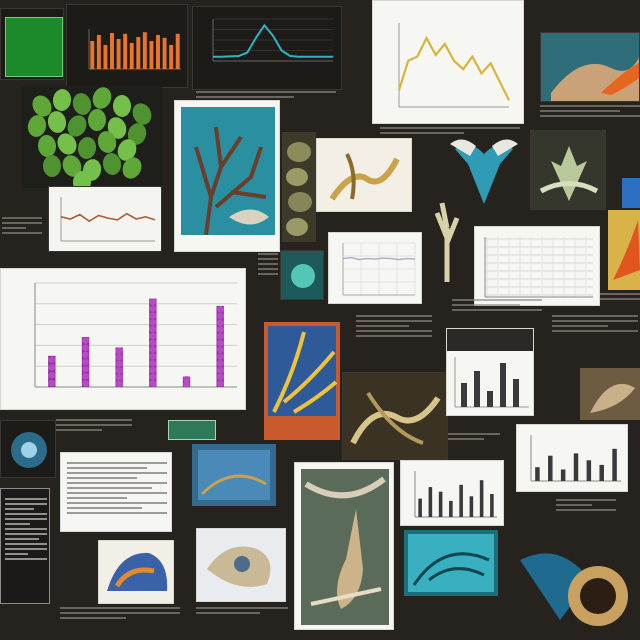  Describe the element at coordinates (455, 494) in the screenshot. I see `small-bar-chart` at that location.